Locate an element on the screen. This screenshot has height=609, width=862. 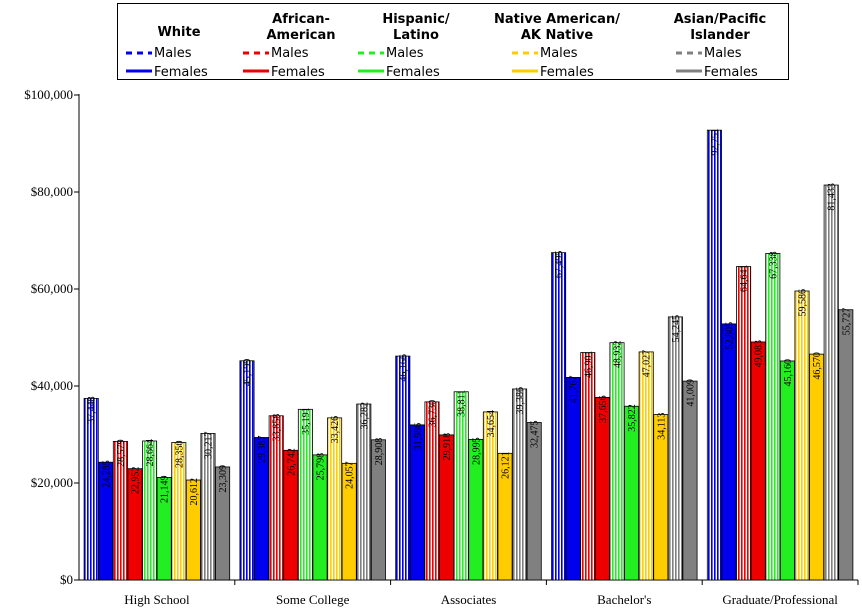
data-label: 37,656 is located at coordinates (603, 409).